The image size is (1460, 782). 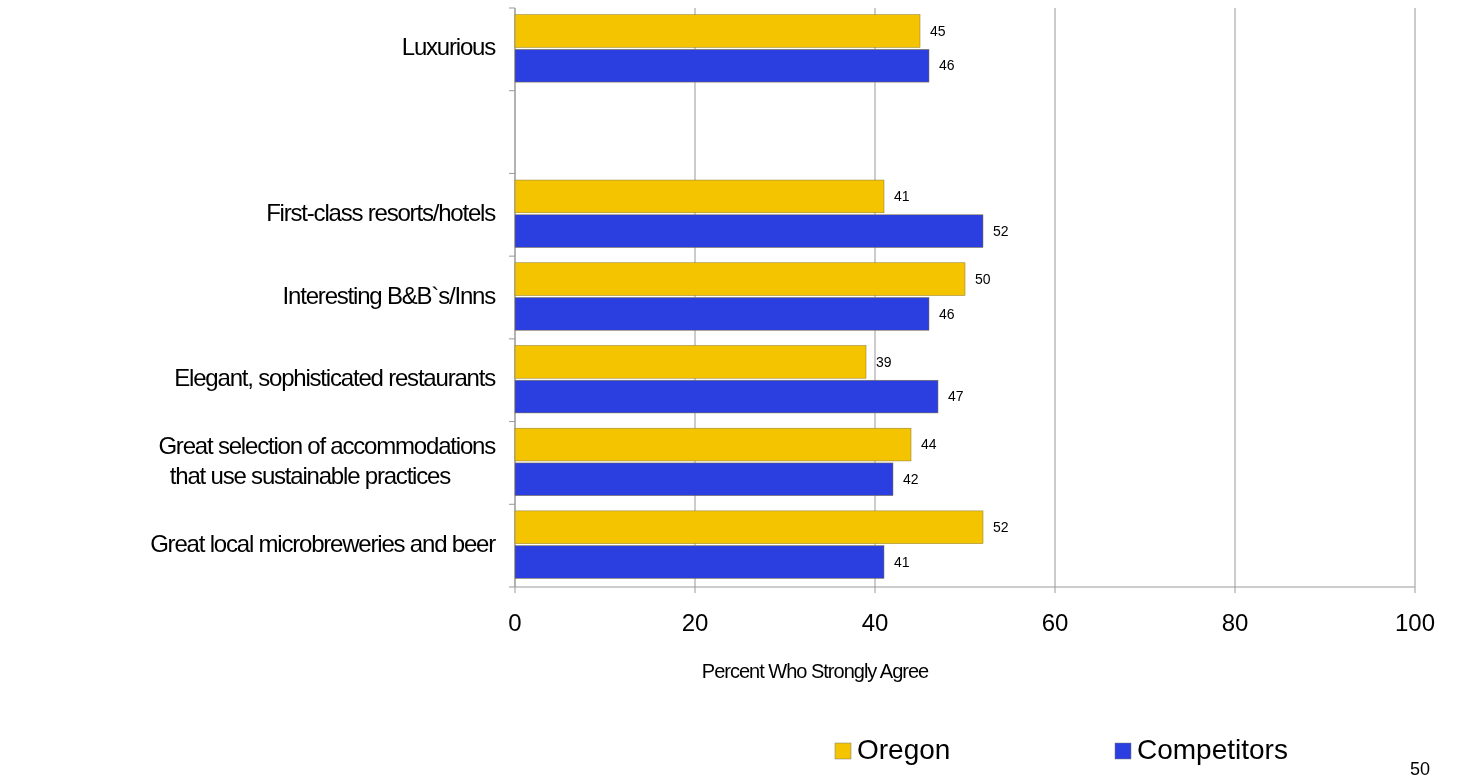 I want to click on x-tick-label: 60, so click(x=1055, y=622).